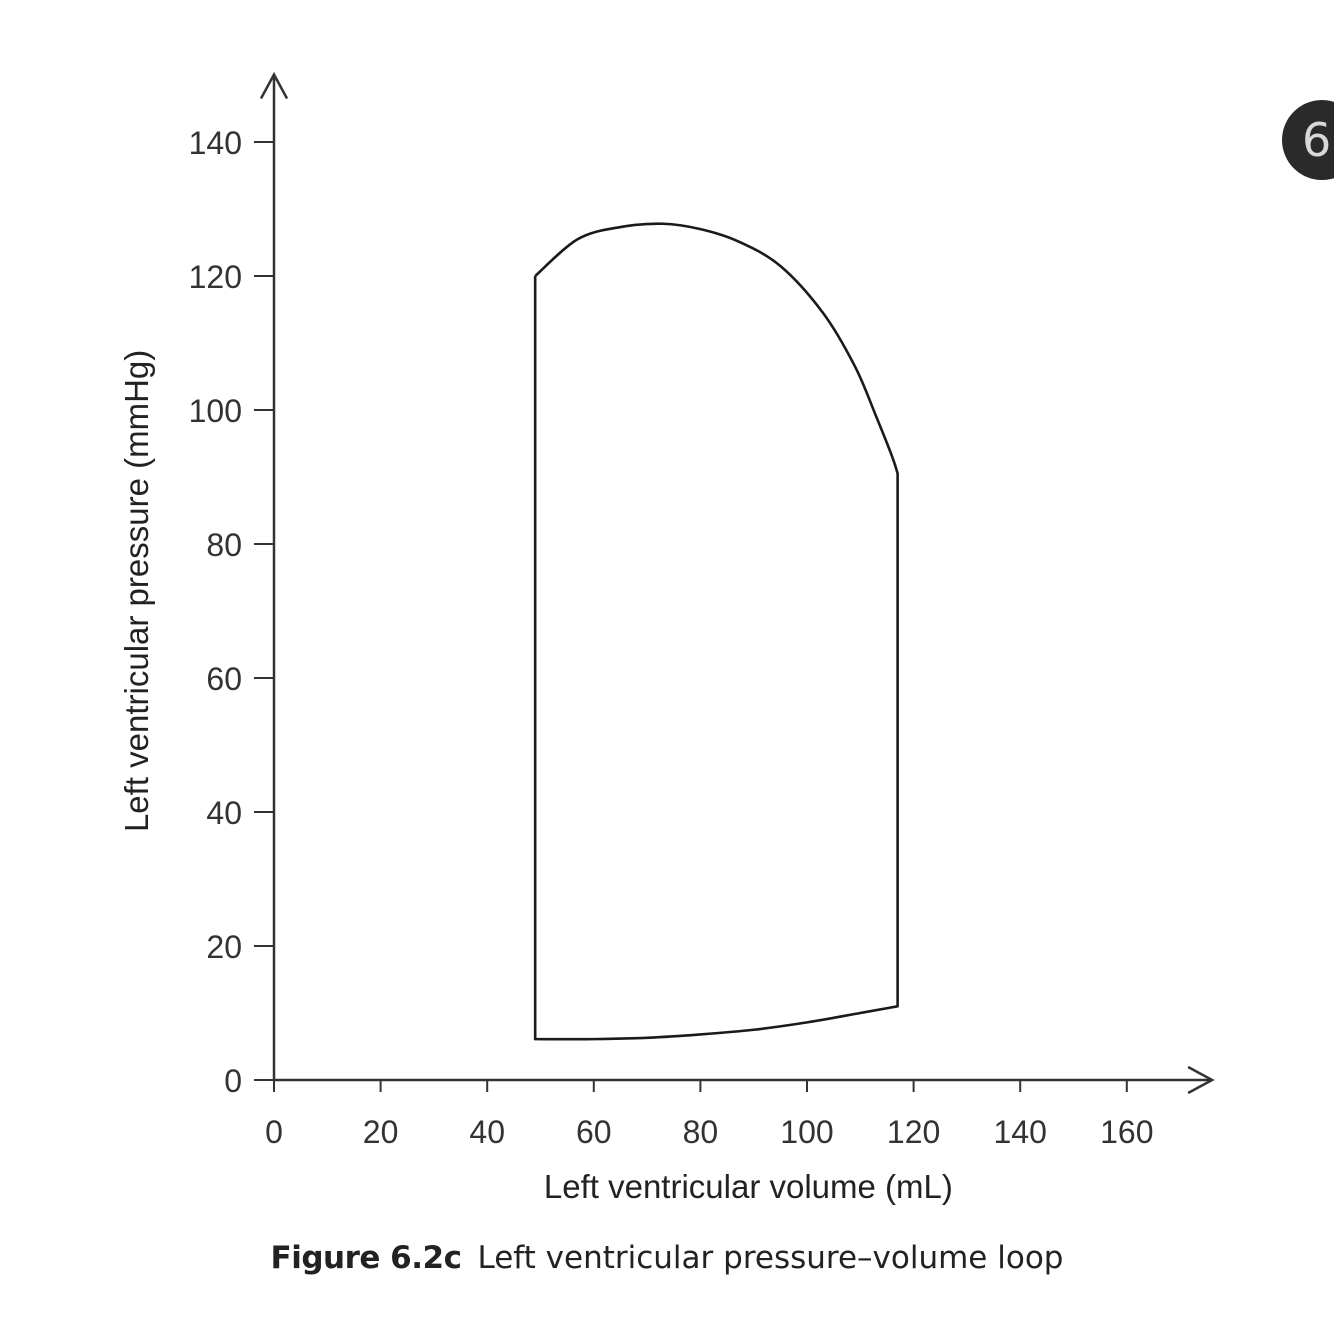 Image resolution: width=1334 pixels, height=1334 pixels. Describe the element at coordinates (224, 679) in the screenshot. I see `y-tick-label: 60` at that location.